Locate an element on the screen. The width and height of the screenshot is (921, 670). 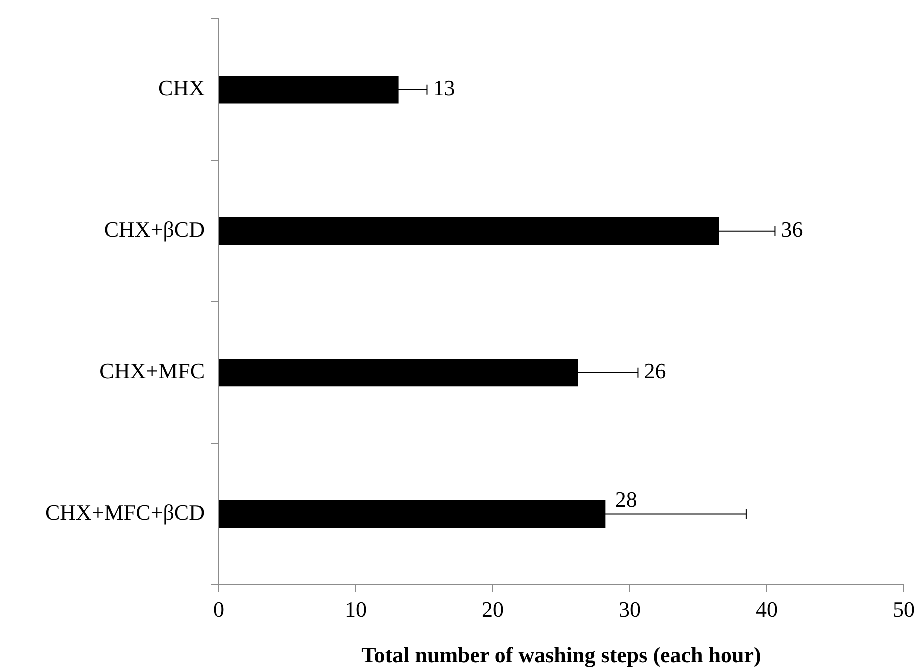
data-label: 28 is located at coordinates (626, 499).